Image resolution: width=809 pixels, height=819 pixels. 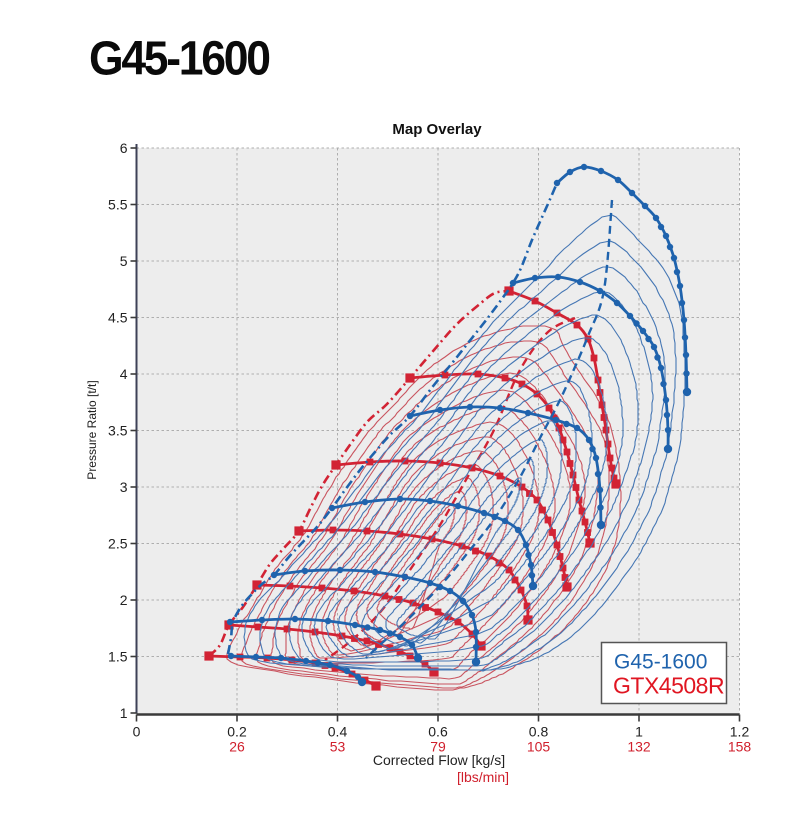 I want to click on svg-text: 1.5, so click(x=118, y=657).